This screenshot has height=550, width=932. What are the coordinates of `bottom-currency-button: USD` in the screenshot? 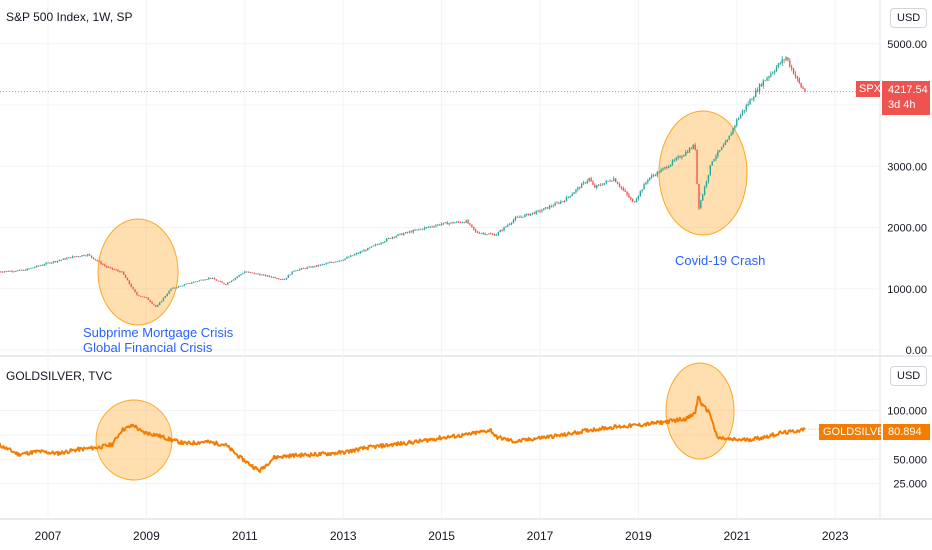 It's located at (909, 376).